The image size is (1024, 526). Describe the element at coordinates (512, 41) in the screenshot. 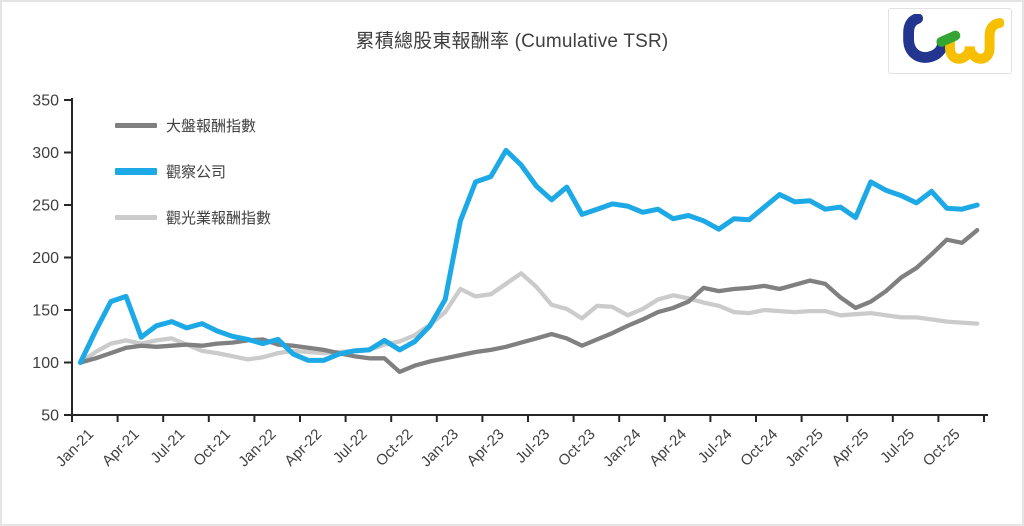

I see `chart-title: 累積總股東報酬率 (Cumulative TSR)` at that location.